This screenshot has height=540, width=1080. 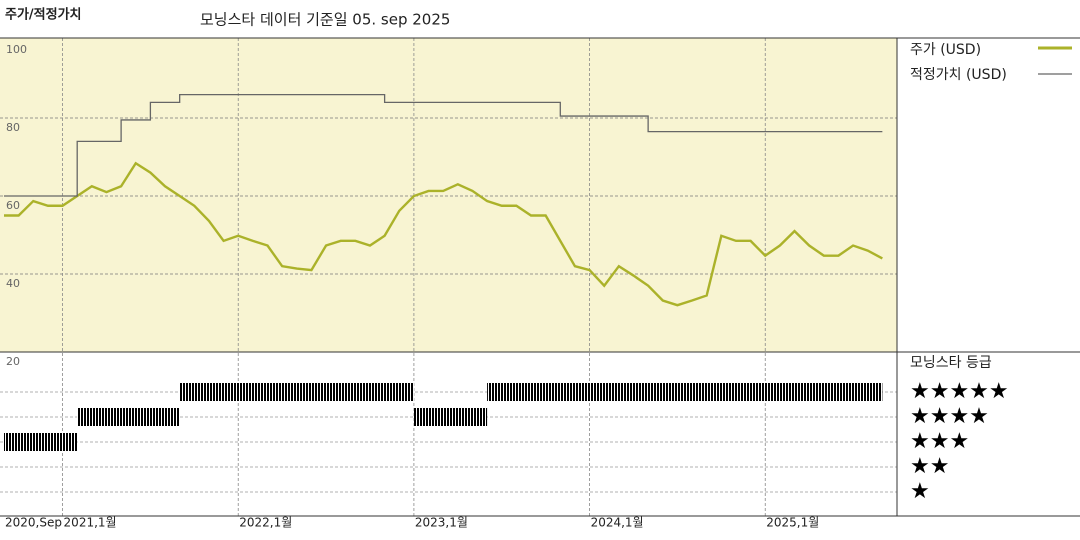 What do you see at coordinates (13, 283) in the screenshot?
I see `y-tick-label: 40` at bounding box center [13, 283].